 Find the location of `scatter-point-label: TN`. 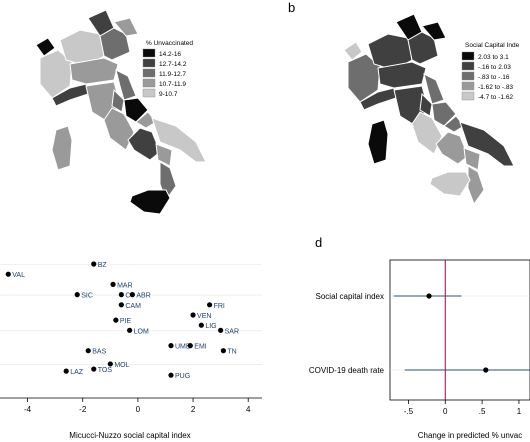

scatter-point-label: TN is located at coordinates (231, 352).